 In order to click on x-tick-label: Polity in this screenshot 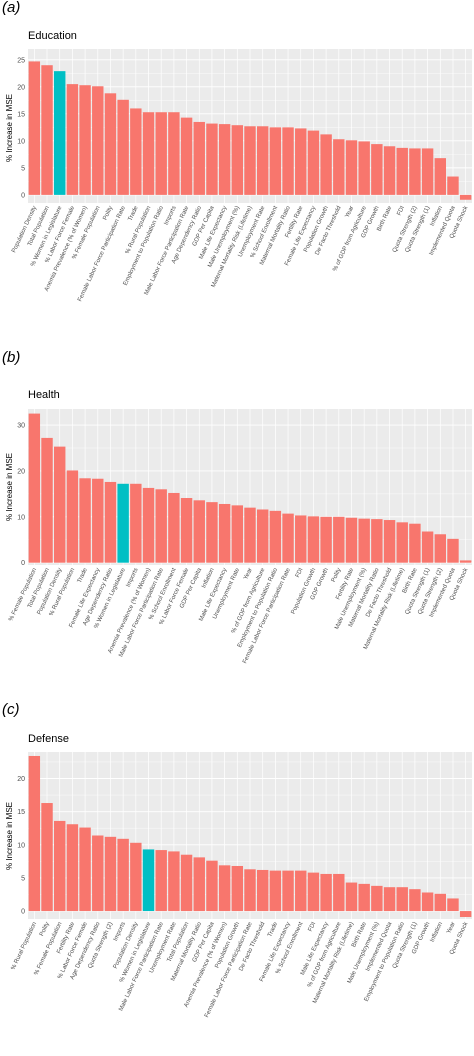, I will do `click(44, 928)`.